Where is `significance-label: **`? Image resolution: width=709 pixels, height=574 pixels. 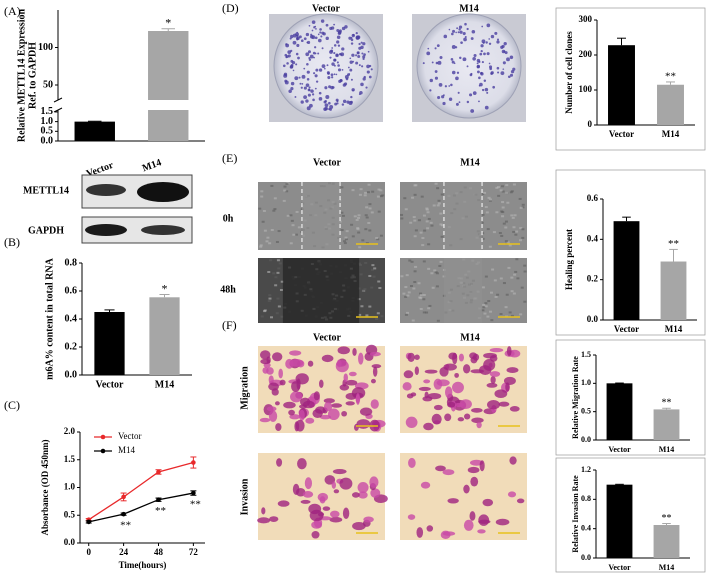
significance-label: ** is located at coordinates (195, 505).